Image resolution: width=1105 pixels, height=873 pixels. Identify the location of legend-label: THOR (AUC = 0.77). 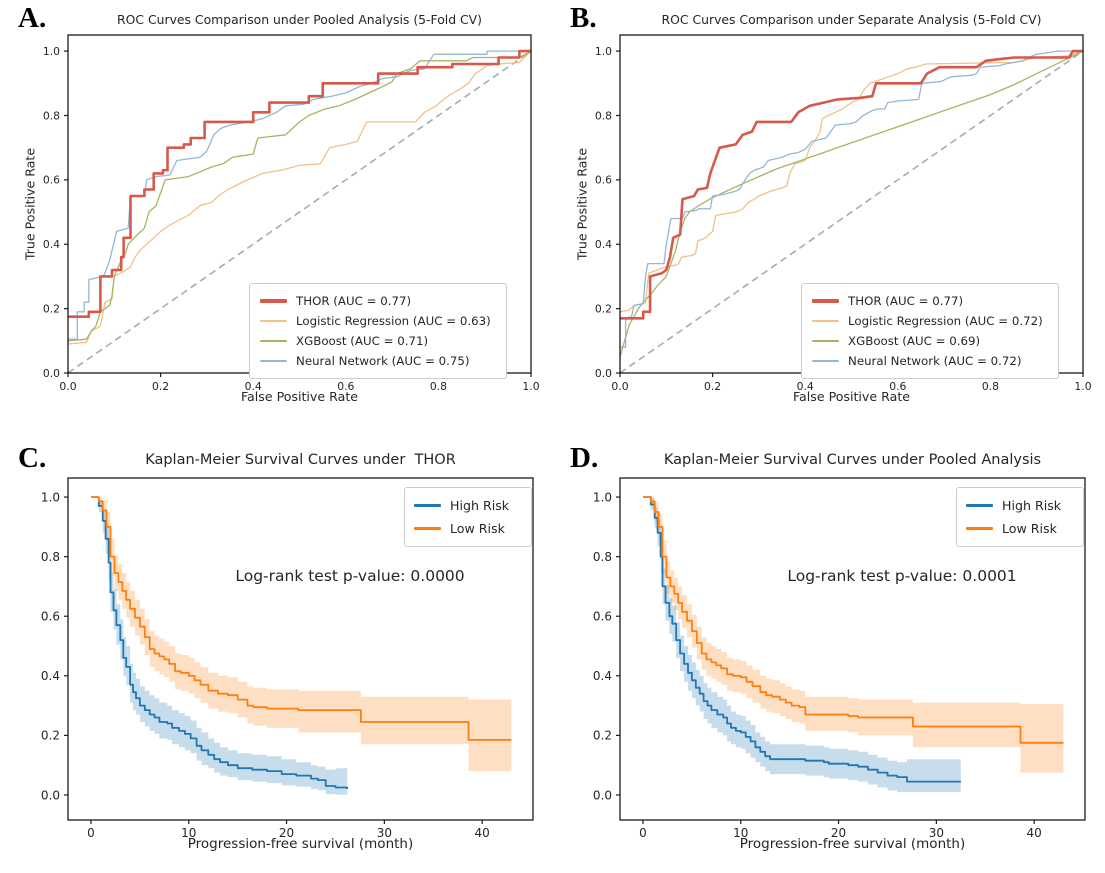
(906, 301).